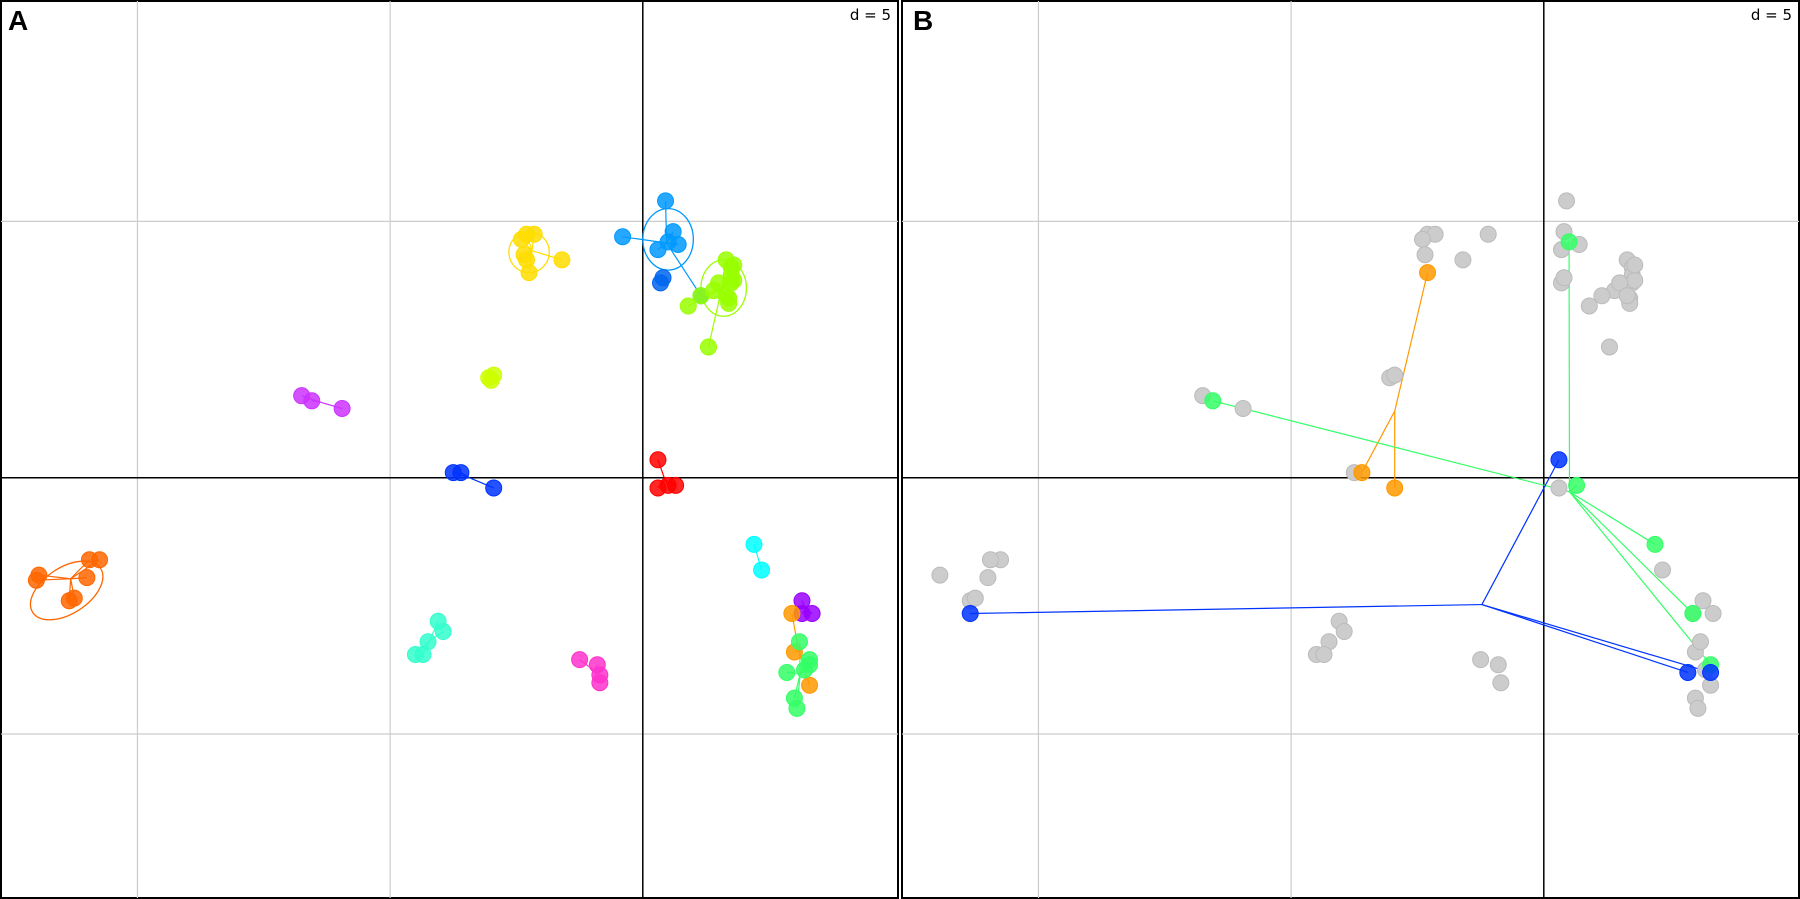  What do you see at coordinates (1771, 15) in the screenshot?
I see `panel-b-scale-label: d = 5` at bounding box center [1771, 15].